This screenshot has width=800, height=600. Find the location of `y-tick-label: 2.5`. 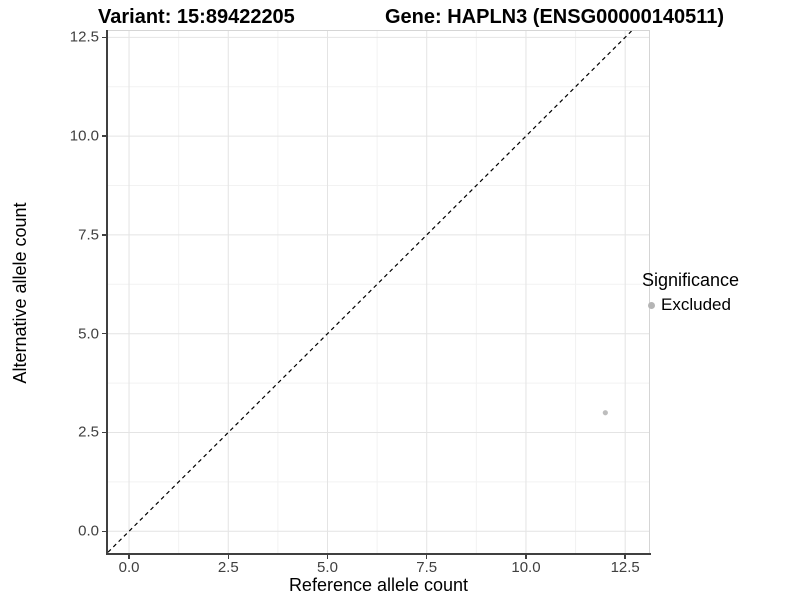

y-tick-label: 2.5 is located at coordinates (88, 432).